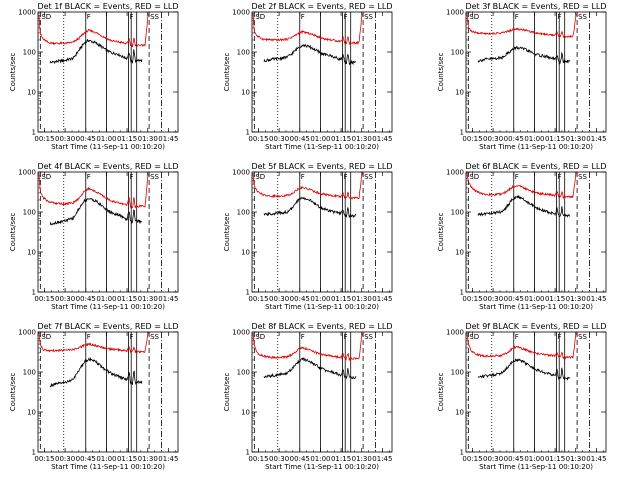 This screenshot has width=640, height=480. Describe the element at coordinates (535, 166) in the screenshot. I see `panel-title: Det 6f BLACK = Events, RED = LLD` at that location.